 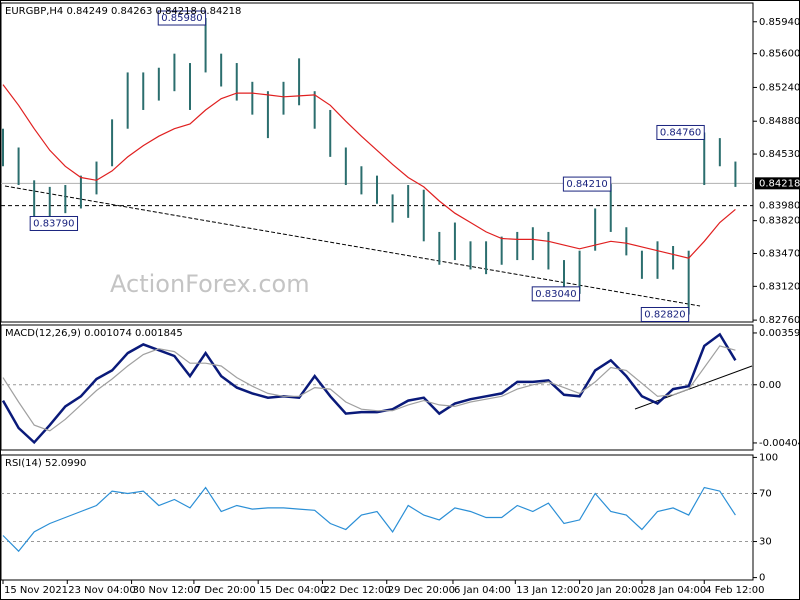 I want to click on y-tick-label: 0.85940, so click(x=779, y=22).